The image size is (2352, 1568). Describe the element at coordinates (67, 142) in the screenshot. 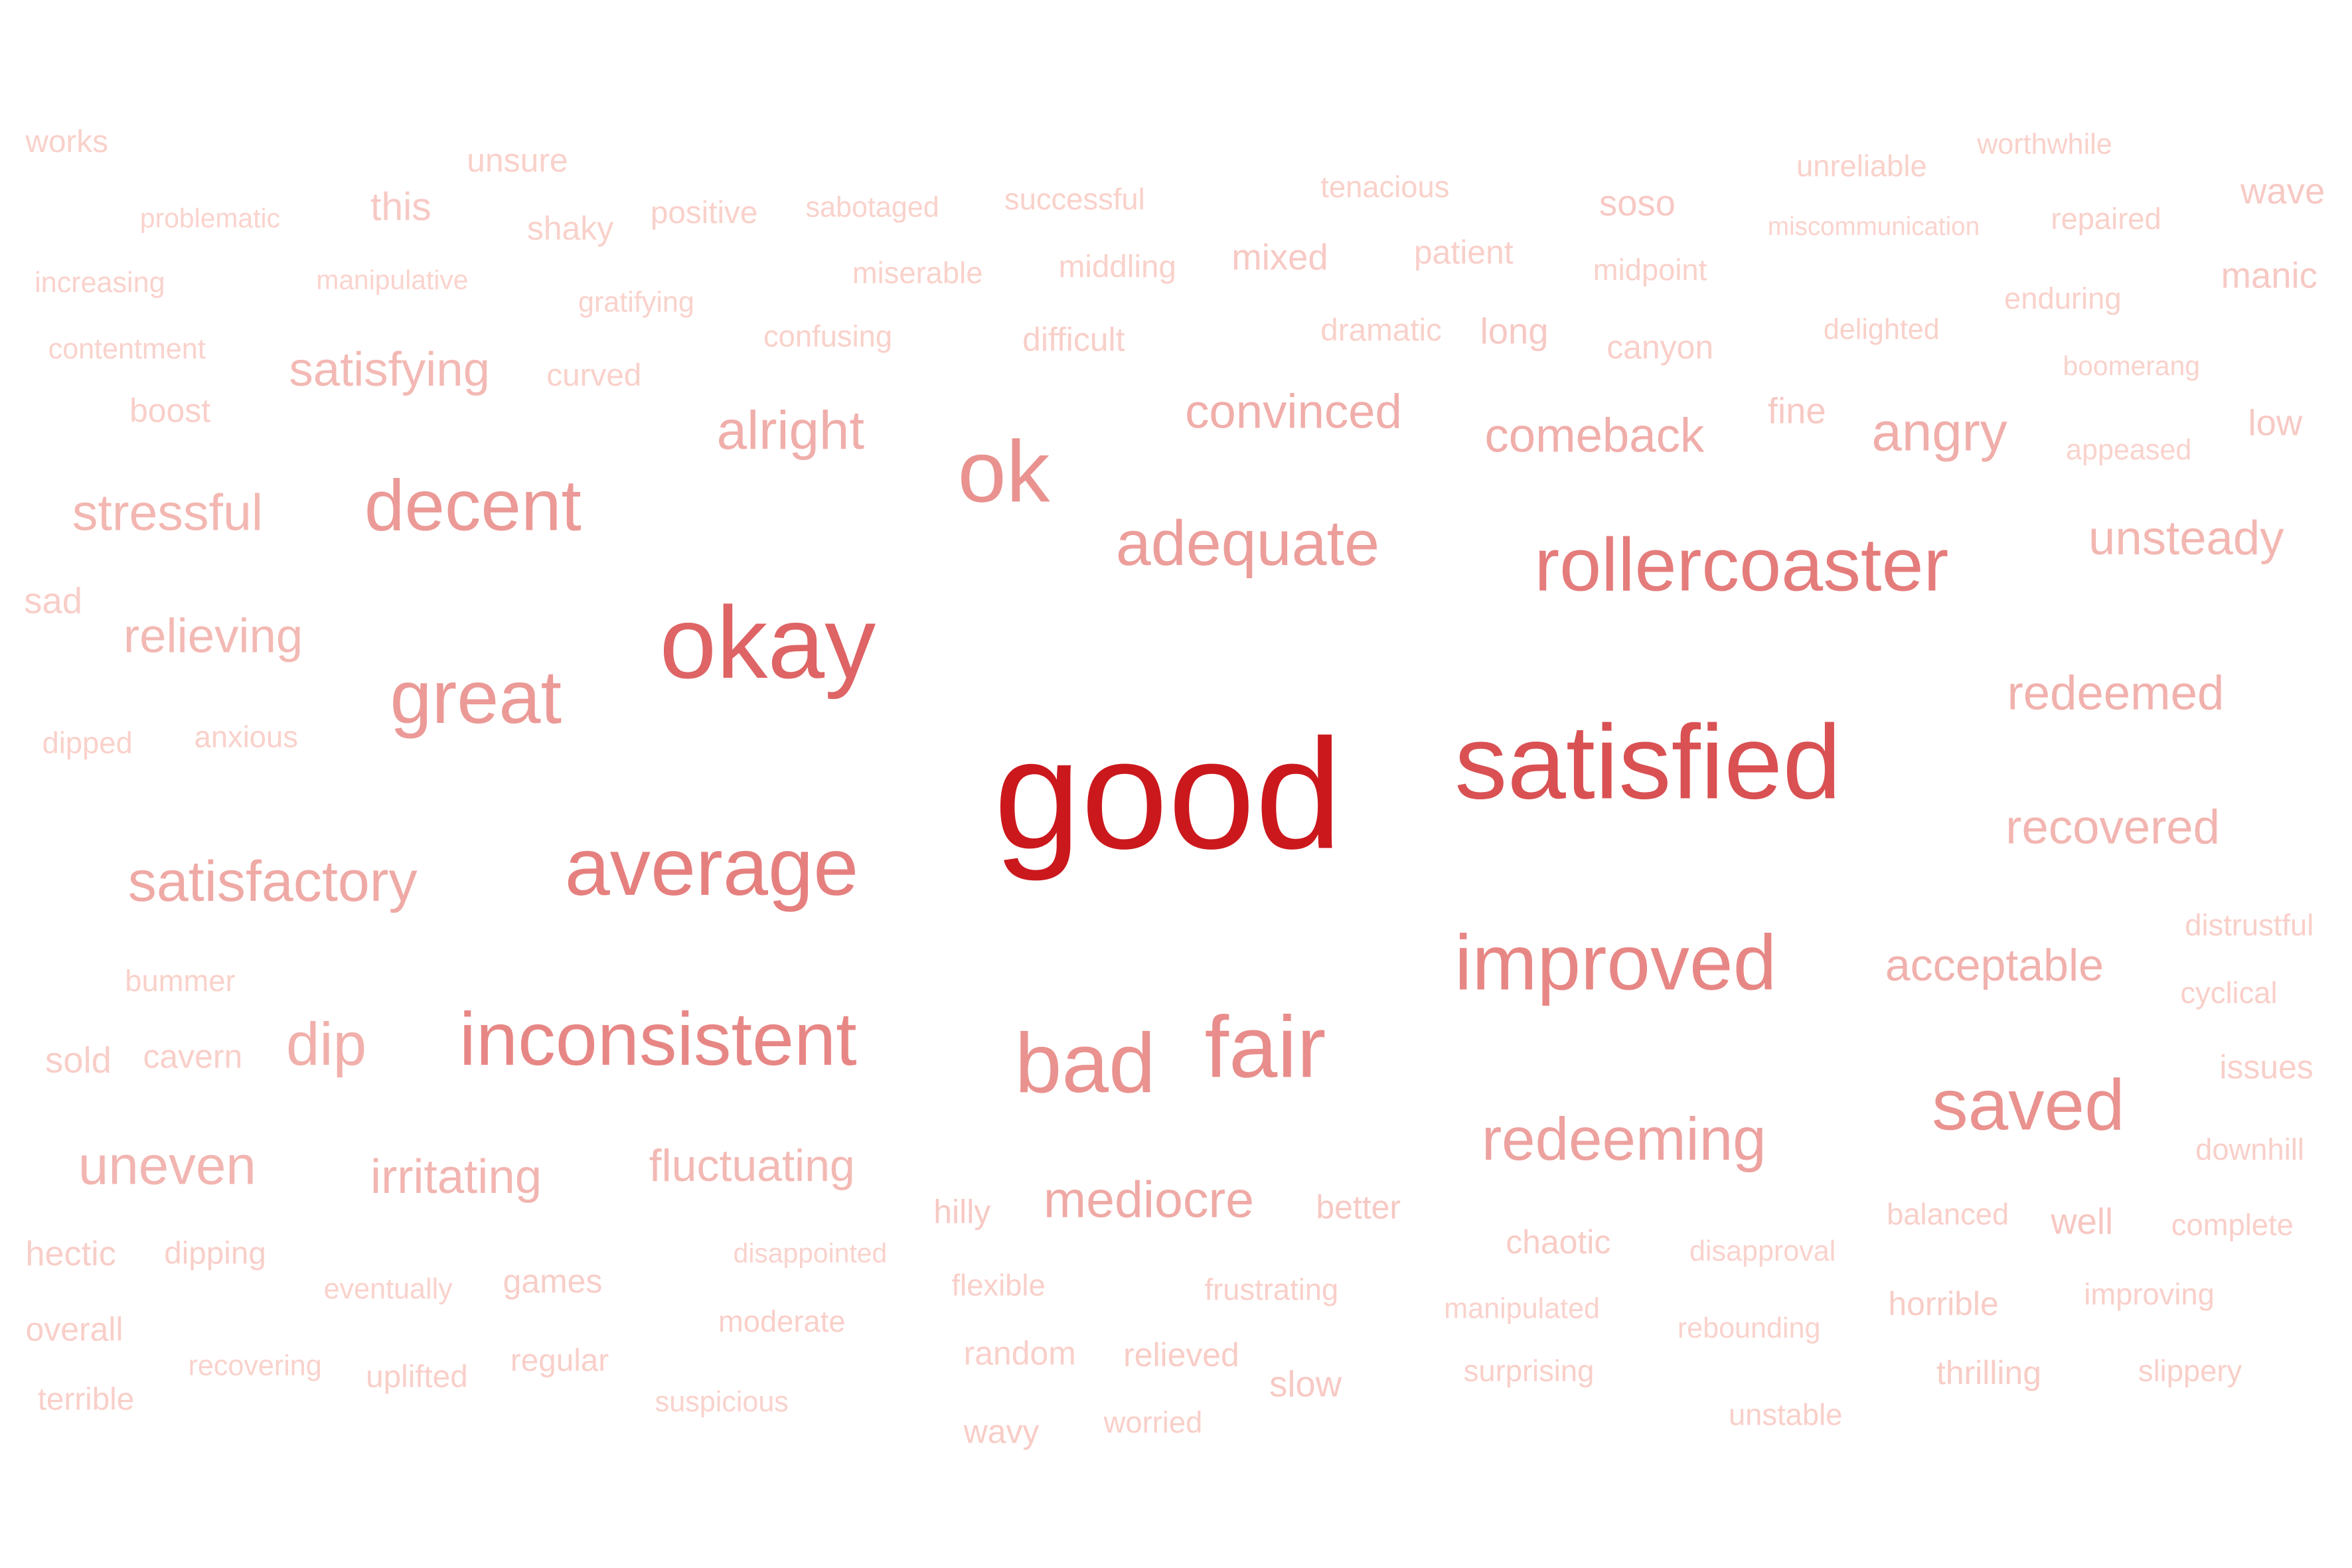

I see `word-works: works` at that location.